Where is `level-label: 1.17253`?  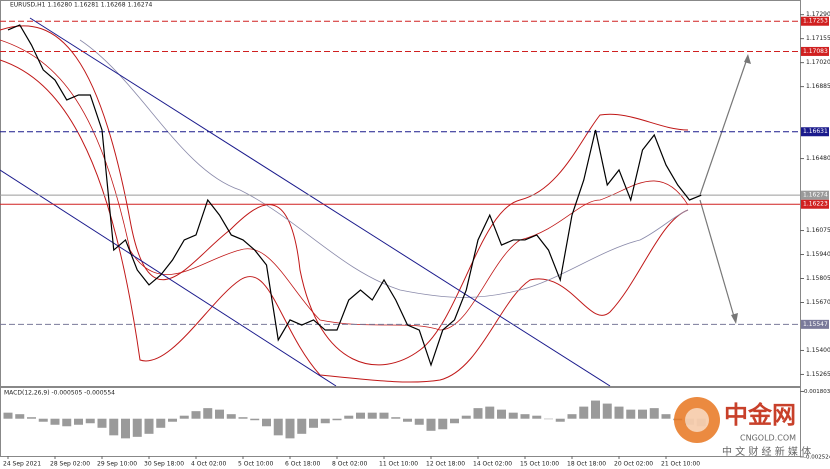 level-label: 1.17253 is located at coordinates (815, 21).